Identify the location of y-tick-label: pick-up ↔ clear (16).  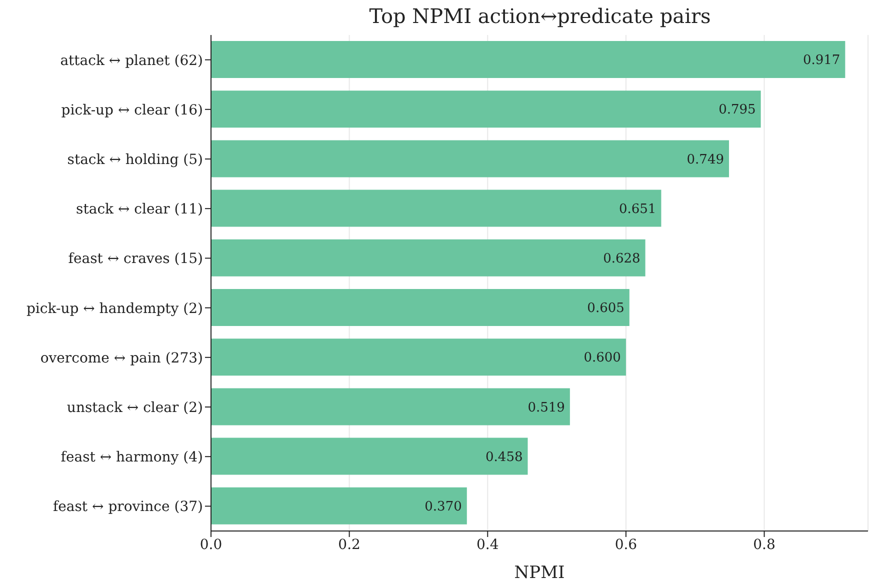
(132, 110).